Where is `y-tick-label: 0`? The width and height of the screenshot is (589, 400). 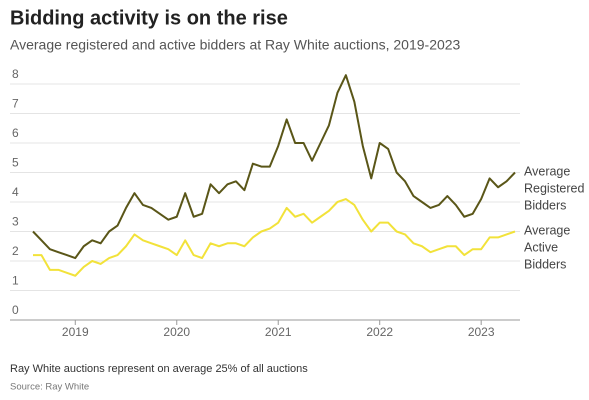 y-tick-label: 0 is located at coordinates (15, 310).